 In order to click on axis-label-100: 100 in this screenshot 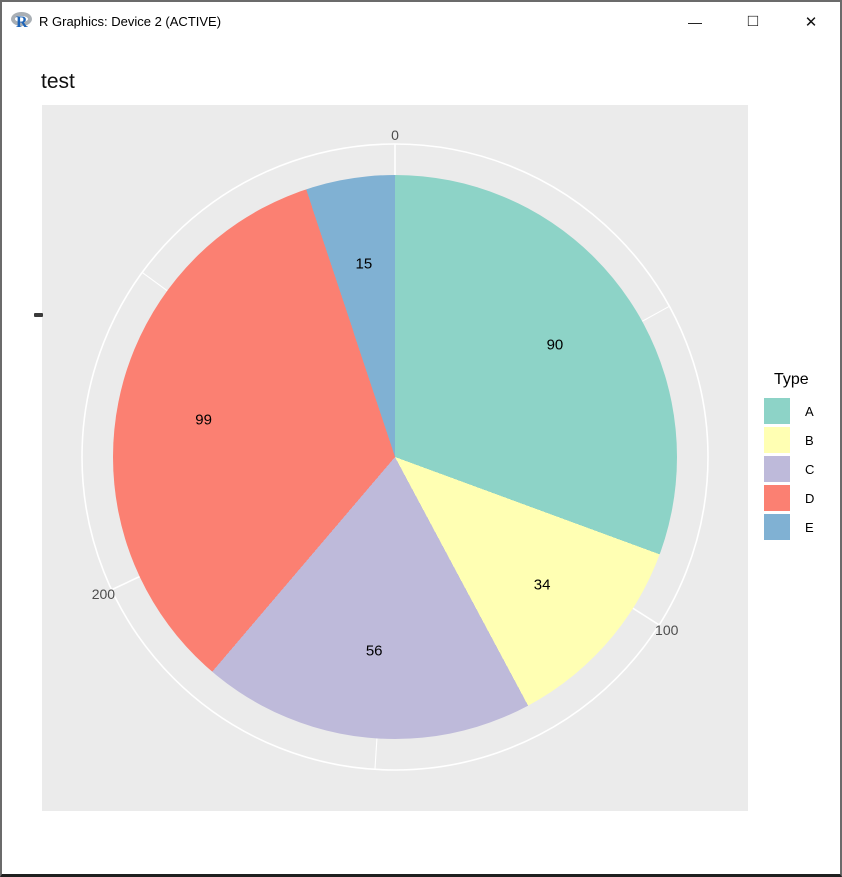, I will do `click(667, 629)`.